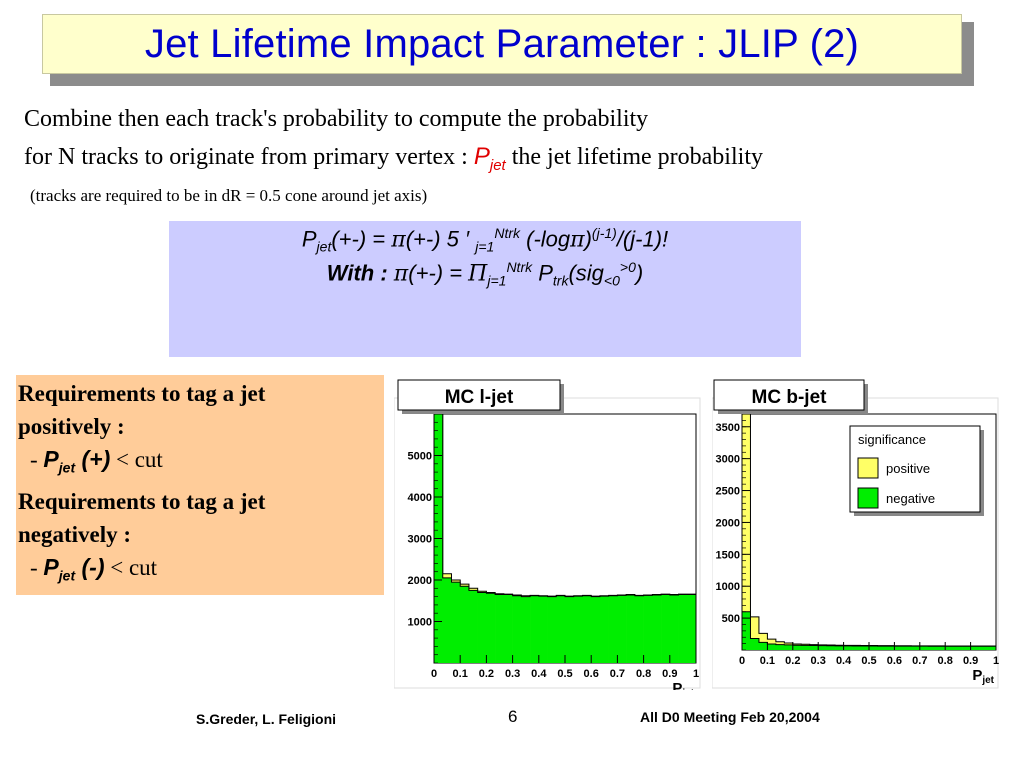 The width and height of the screenshot is (1024, 768). I want to click on pjet-symbol-sub: jet, so click(497, 165).